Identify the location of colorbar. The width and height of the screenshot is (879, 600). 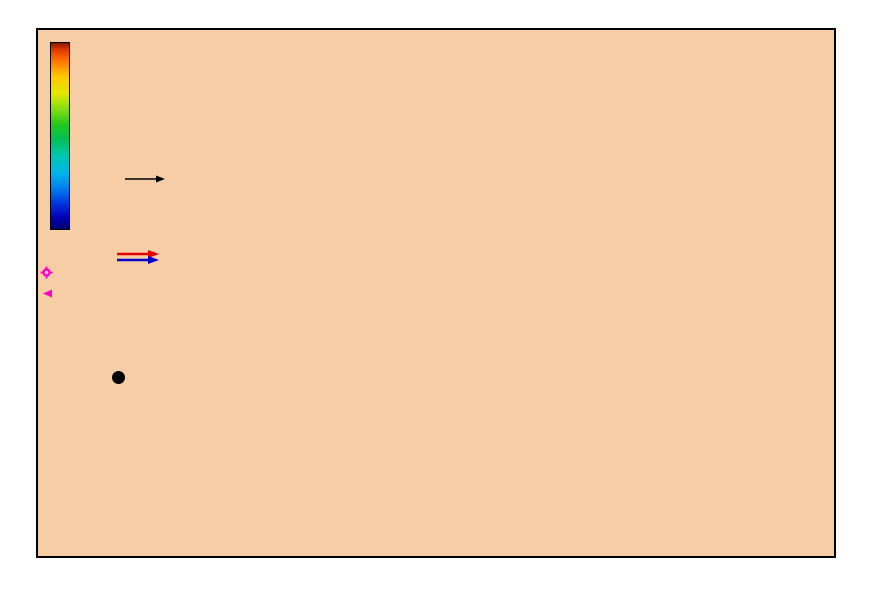
(60, 136).